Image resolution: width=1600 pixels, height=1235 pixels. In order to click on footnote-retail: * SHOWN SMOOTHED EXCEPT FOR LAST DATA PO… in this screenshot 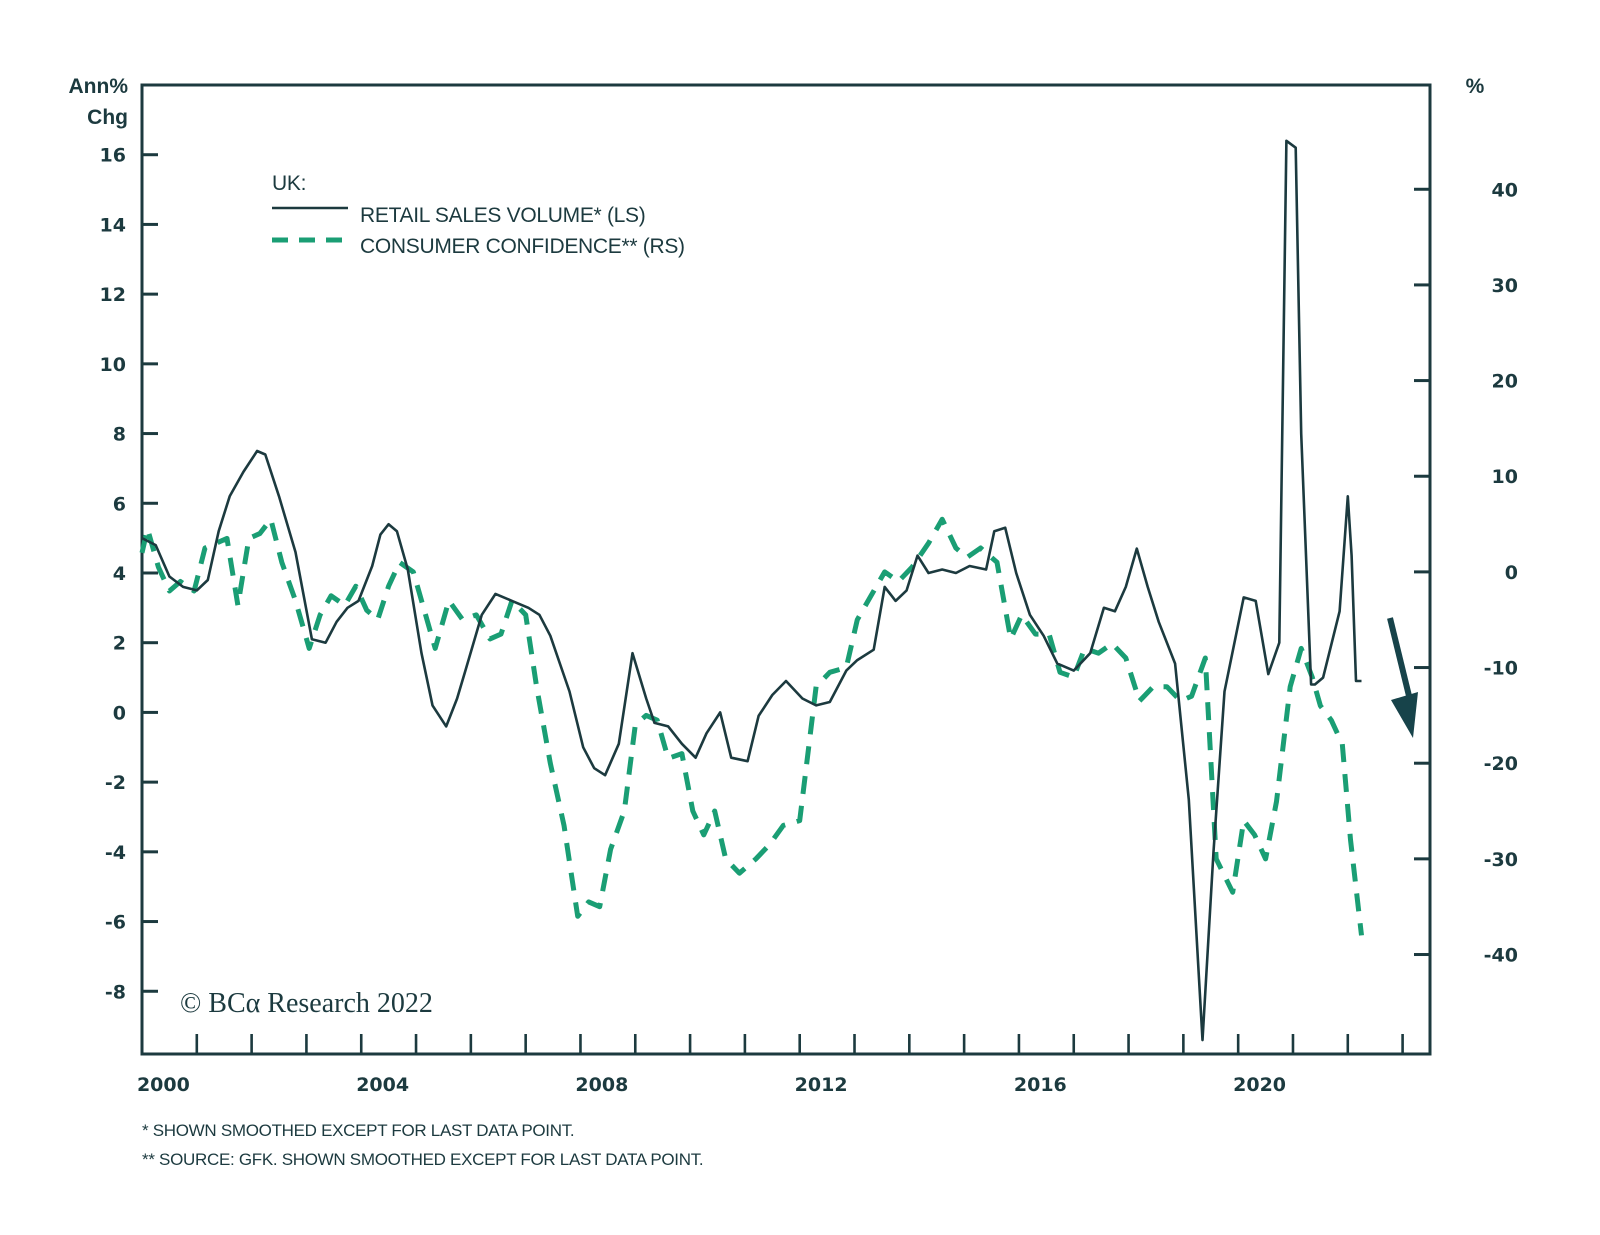, I will do `click(358, 1130)`.